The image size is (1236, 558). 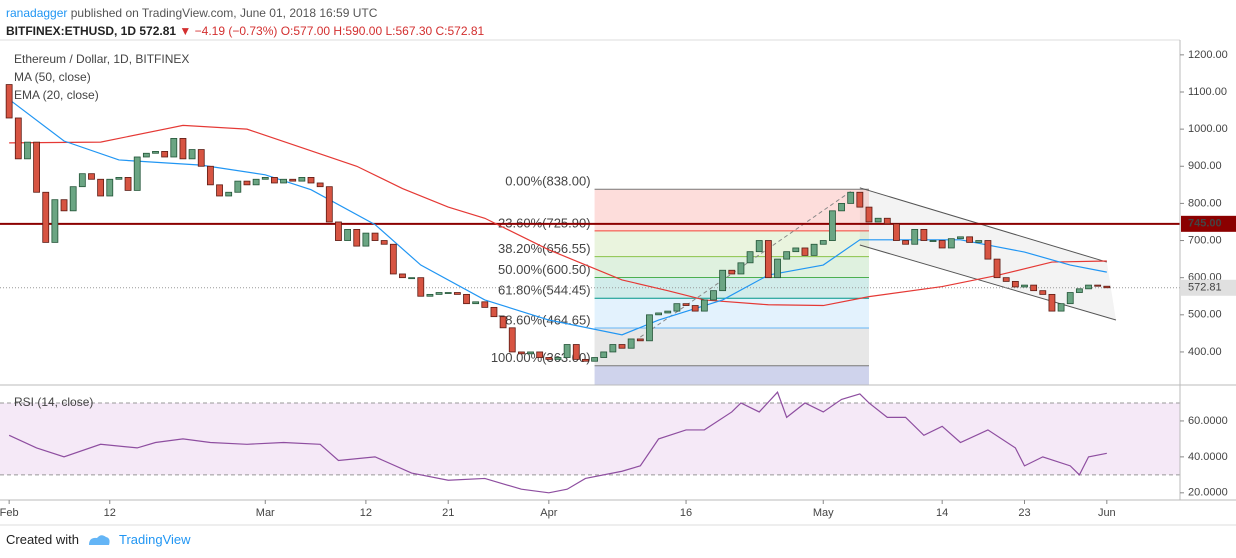 I want to click on y-tick-label: 1000.00, so click(x=1208, y=129).